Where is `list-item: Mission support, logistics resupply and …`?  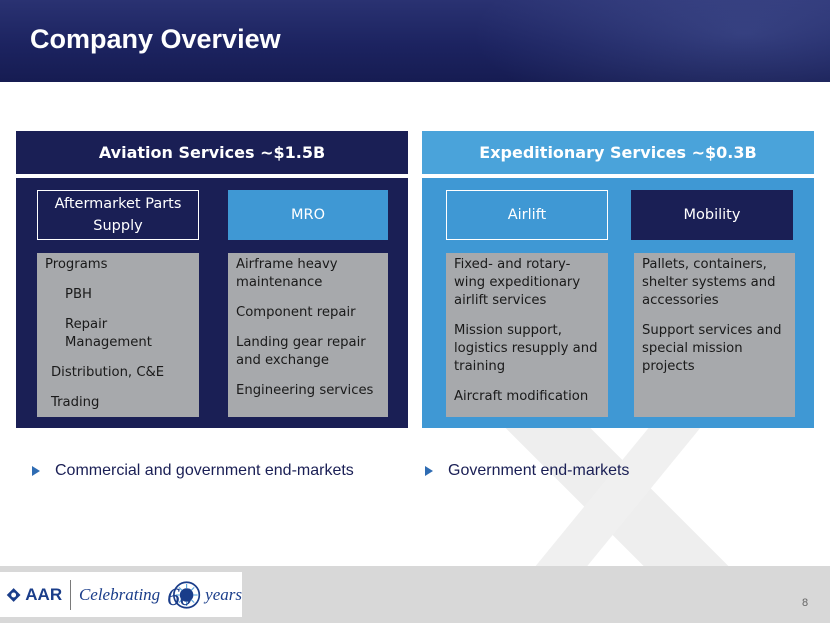 list-item: Mission support, logistics resupply and … is located at coordinates (526, 348).